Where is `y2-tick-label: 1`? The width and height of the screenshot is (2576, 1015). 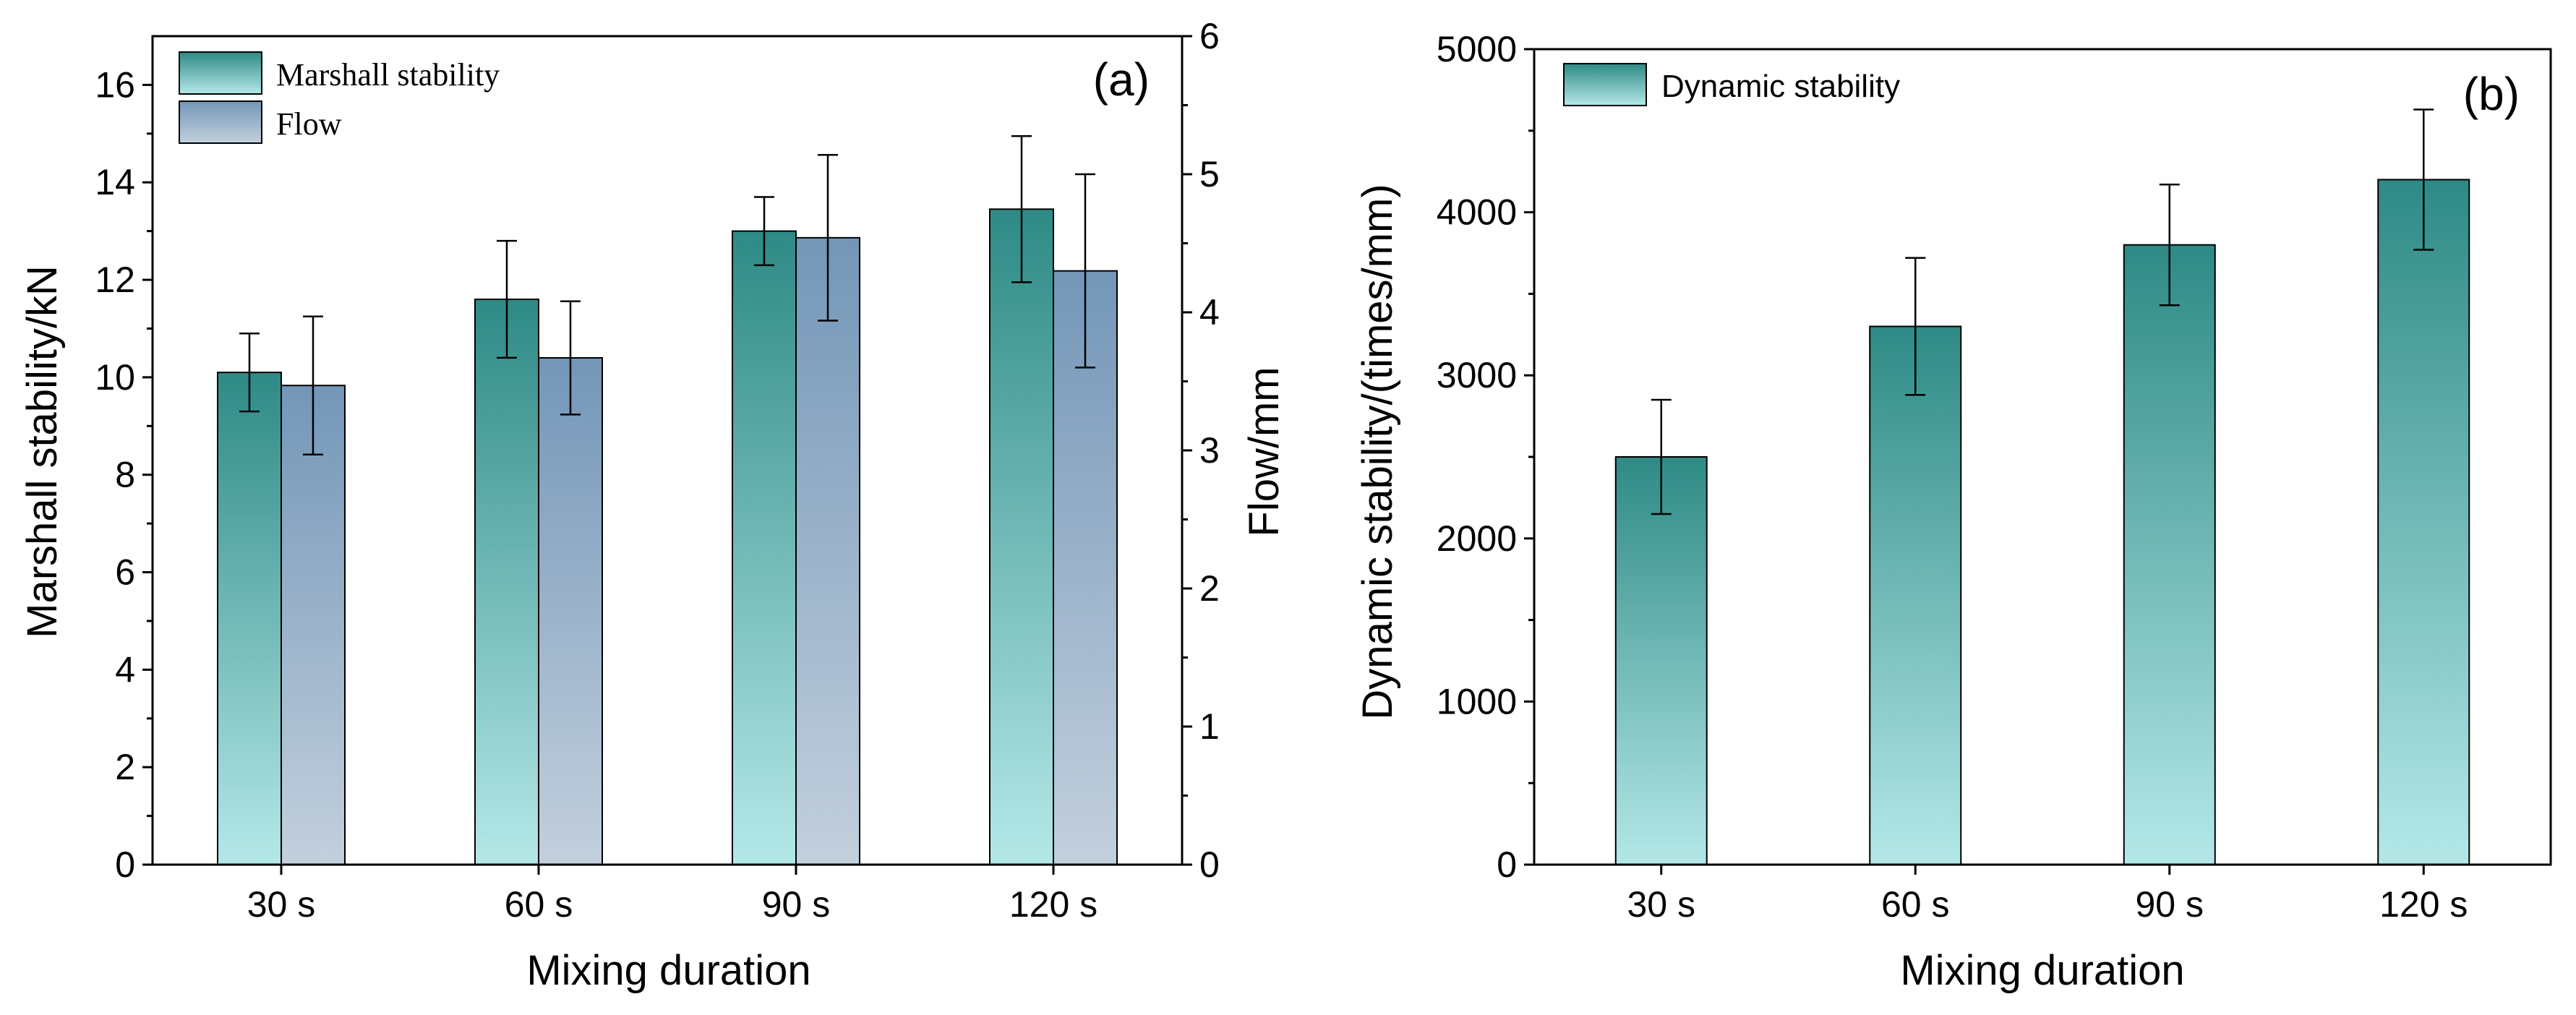 y2-tick-label: 1 is located at coordinates (1209, 726).